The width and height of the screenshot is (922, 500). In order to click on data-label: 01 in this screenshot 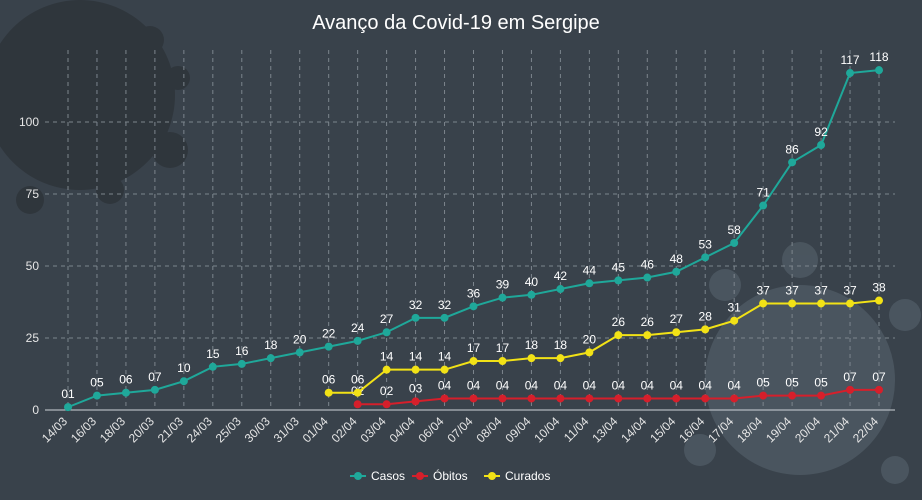, I will do `click(68, 394)`.